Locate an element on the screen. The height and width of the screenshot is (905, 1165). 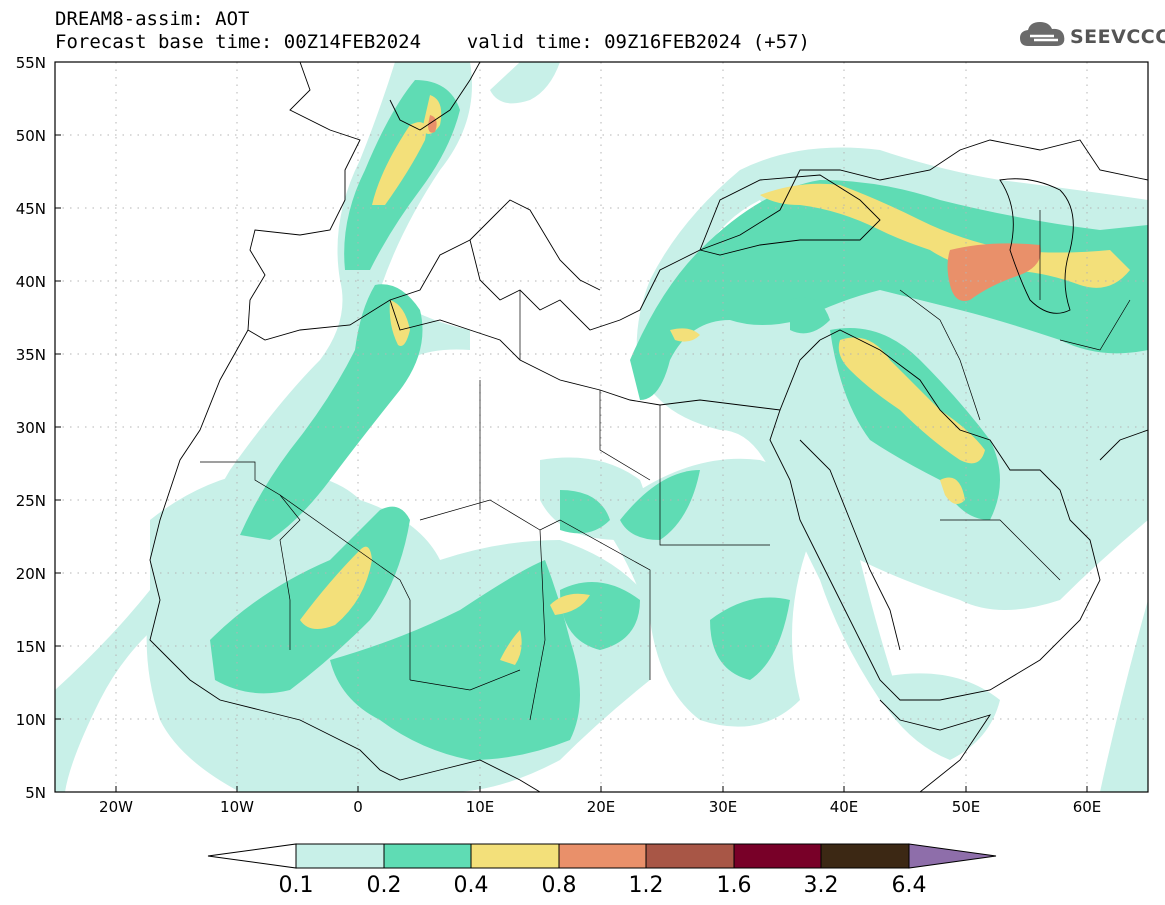
lat-label: 30N is located at coordinates (31, 428).